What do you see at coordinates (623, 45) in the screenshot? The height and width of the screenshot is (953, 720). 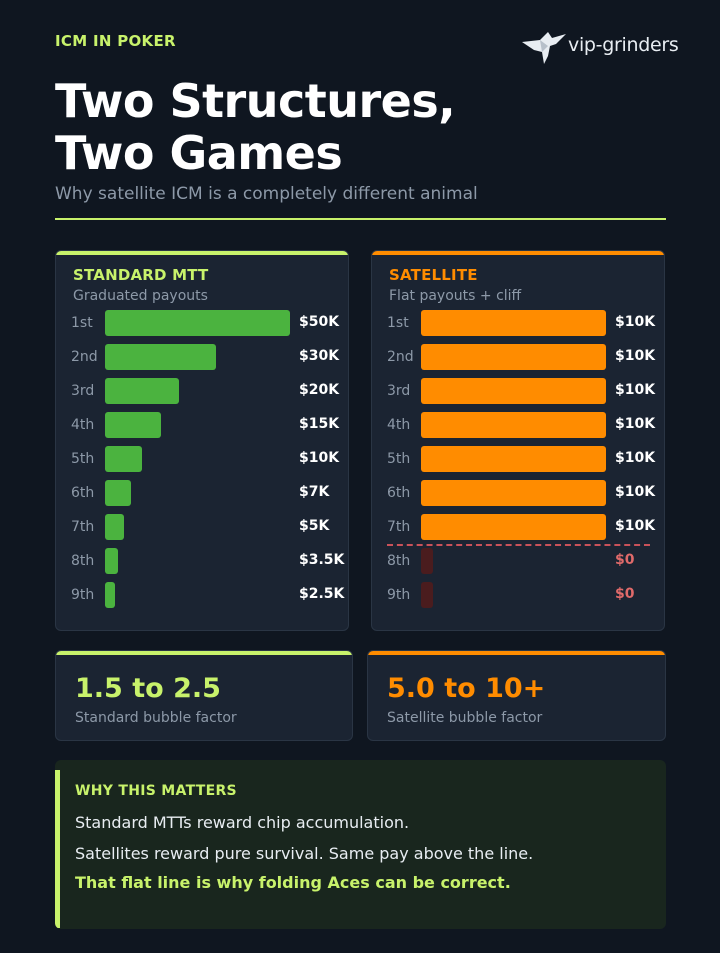 I see `logo-text: vip-grinders` at bounding box center [623, 45].